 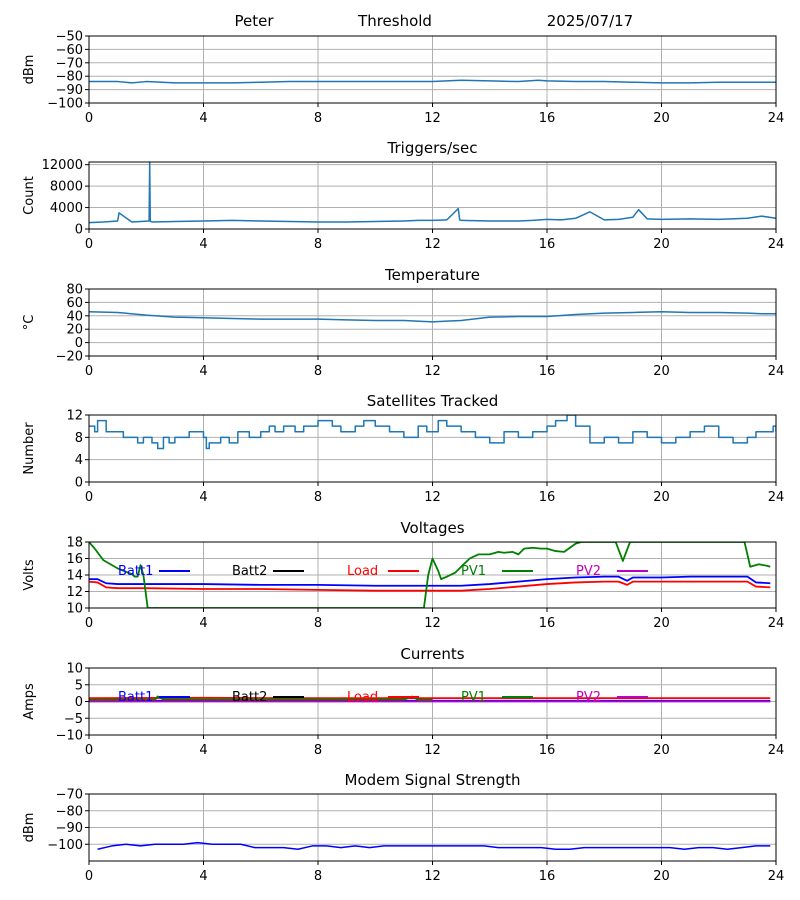 I want to click on y-axis-label-satellites: Number, so click(x=29, y=448).